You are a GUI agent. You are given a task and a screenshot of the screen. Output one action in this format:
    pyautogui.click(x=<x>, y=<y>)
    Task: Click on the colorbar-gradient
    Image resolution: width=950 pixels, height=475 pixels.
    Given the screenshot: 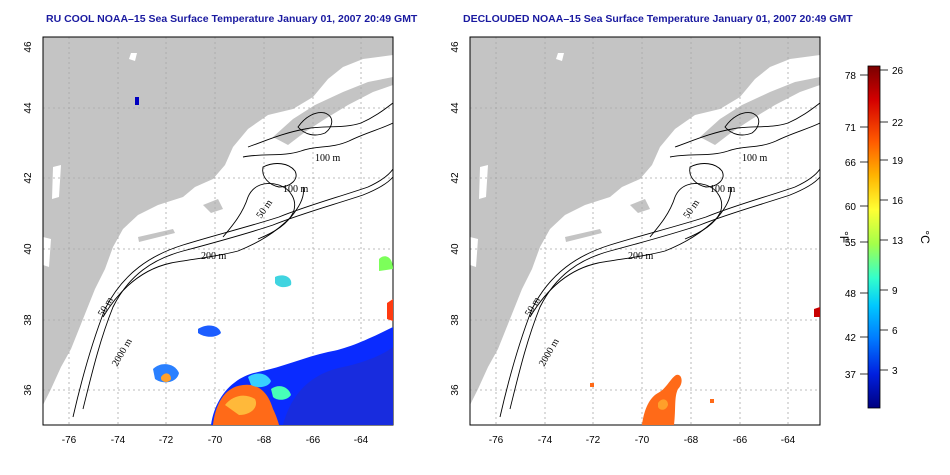 What is the action you would take?
    pyautogui.click(x=874, y=237)
    